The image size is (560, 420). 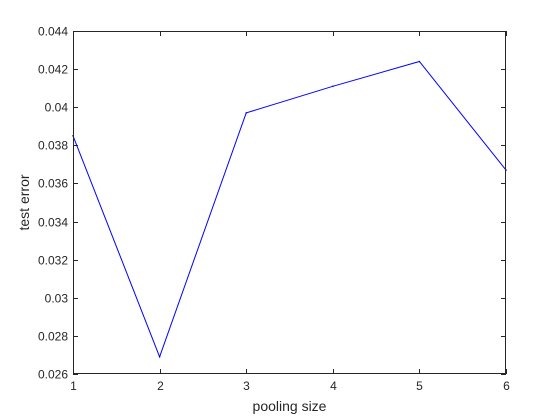 What do you see at coordinates (246, 386) in the screenshot?
I see `x-tick-label: 3` at bounding box center [246, 386].